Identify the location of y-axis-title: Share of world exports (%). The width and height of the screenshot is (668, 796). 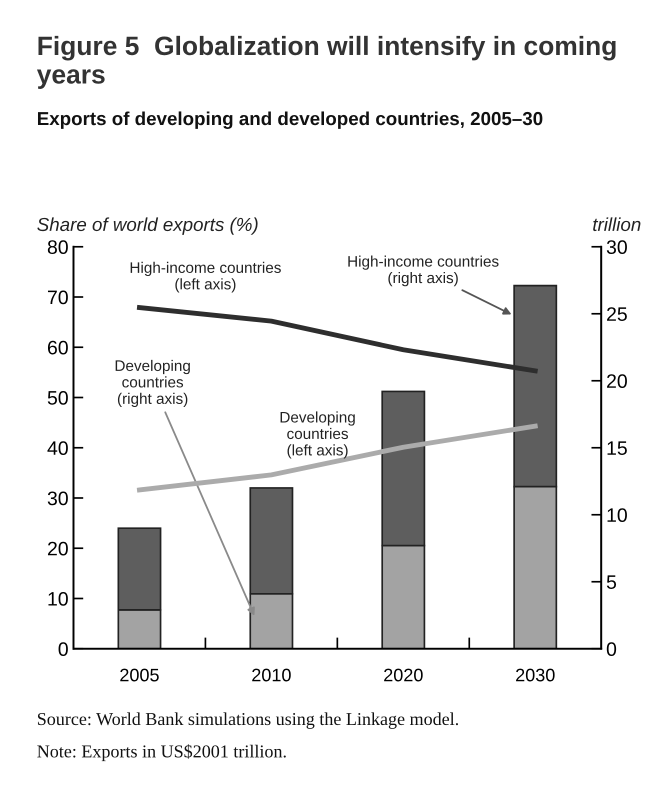
(147, 226).